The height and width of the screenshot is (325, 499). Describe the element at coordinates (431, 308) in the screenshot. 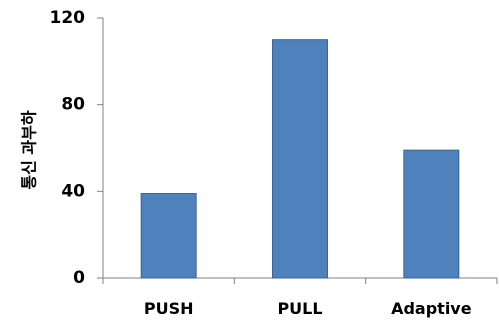

I see `x-category-label: Adaptive` at that location.